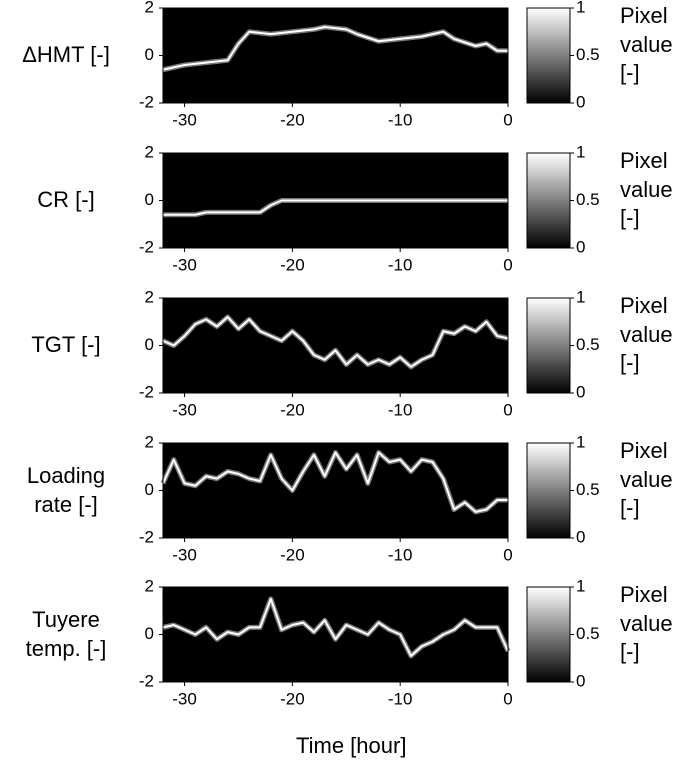 This screenshot has width=700, height=773. Describe the element at coordinates (66, 54) in the screenshot. I see `y-axis-label: ΔHMT [-]` at that location.